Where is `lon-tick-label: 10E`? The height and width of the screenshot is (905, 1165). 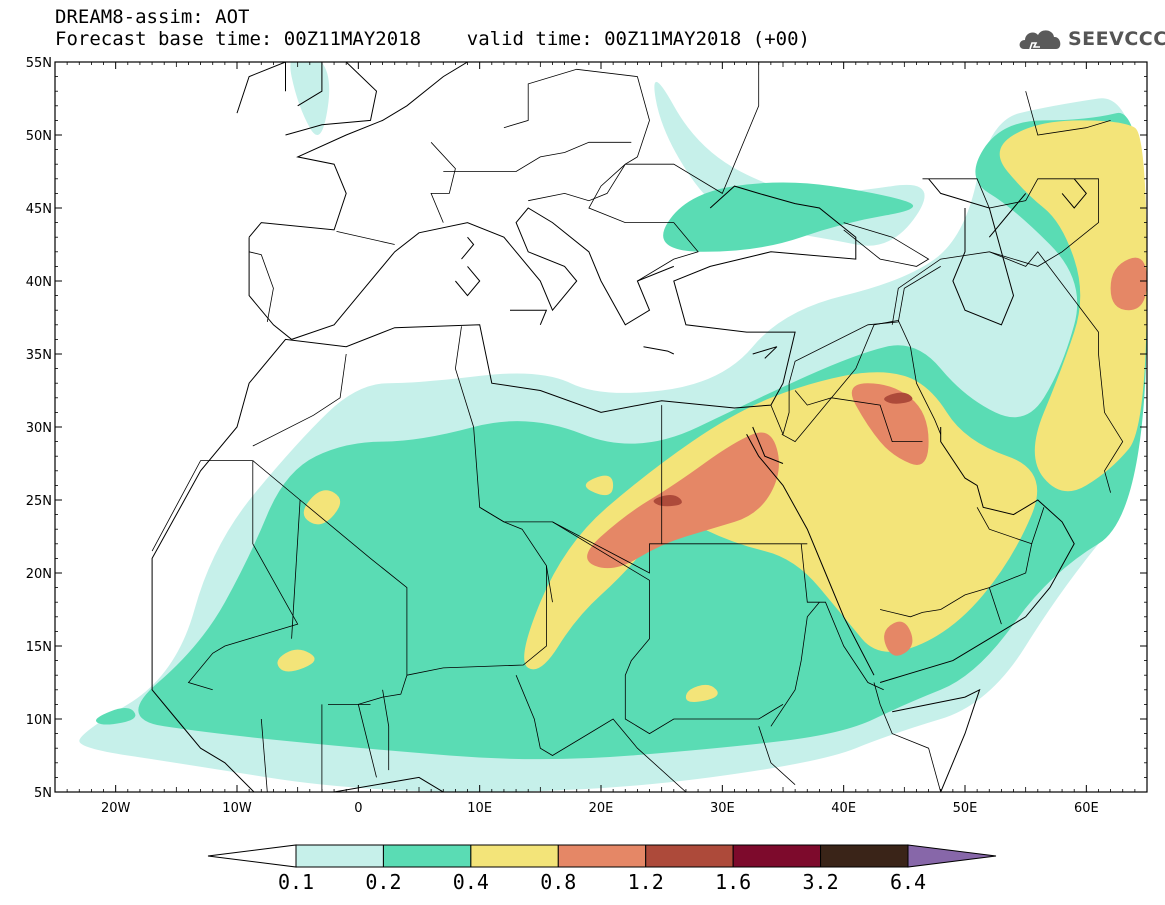
lon-tick-label: 10E is located at coordinates (479, 808).